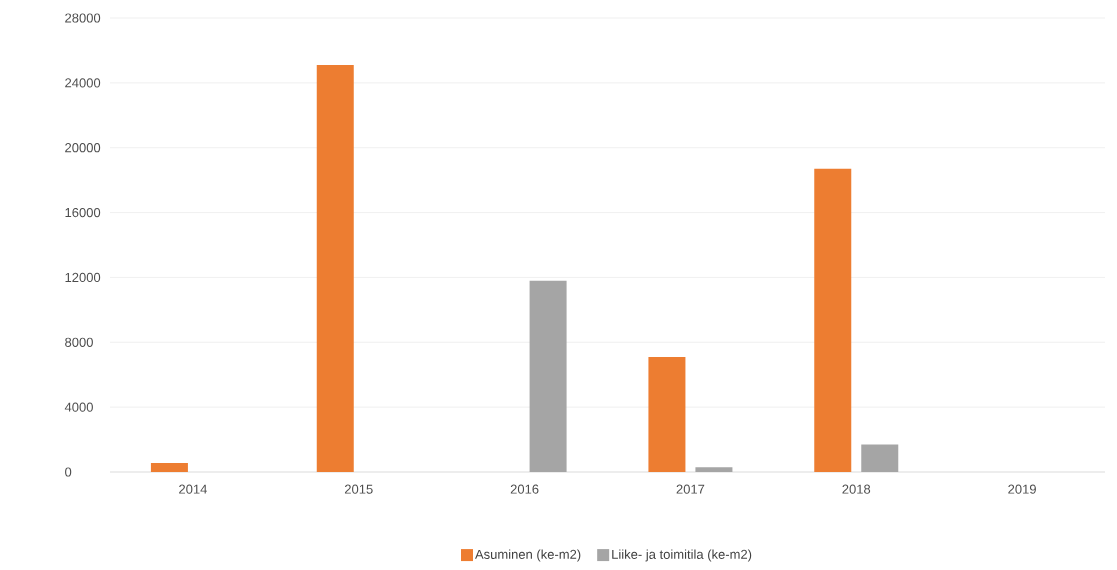 The height and width of the screenshot is (570, 1117). Describe the element at coordinates (193, 489) in the screenshot. I see `x-tick-label: 2014` at that location.